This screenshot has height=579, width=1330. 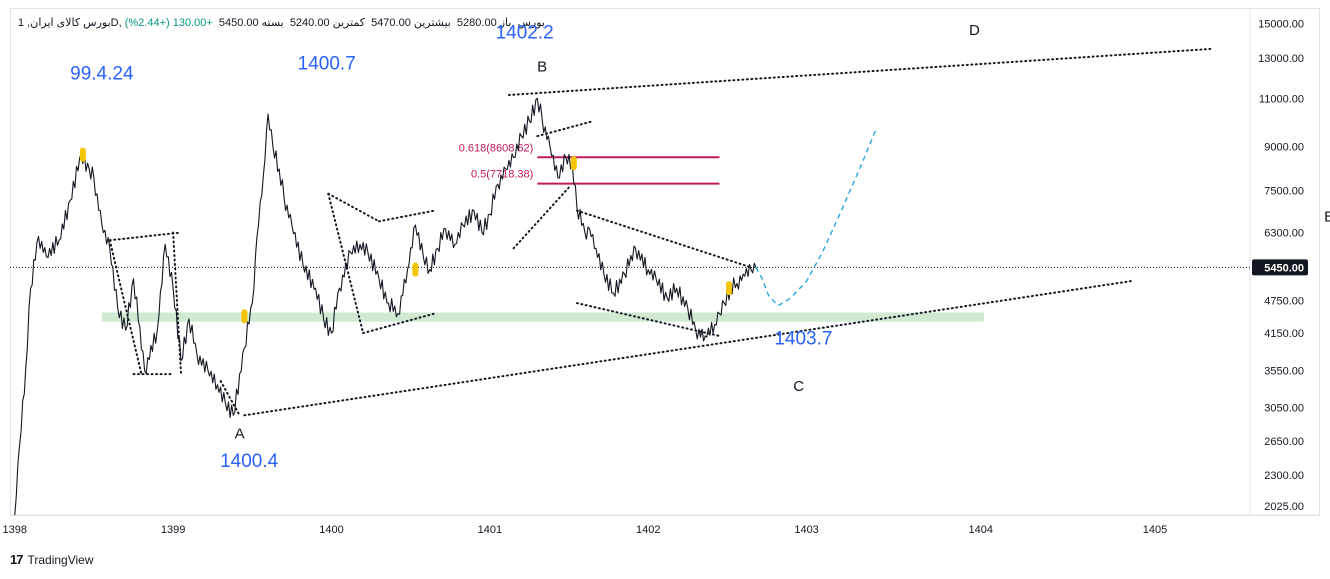 What do you see at coordinates (541, 218) in the screenshot?
I see `trendline-bc-lower` at bounding box center [541, 218].